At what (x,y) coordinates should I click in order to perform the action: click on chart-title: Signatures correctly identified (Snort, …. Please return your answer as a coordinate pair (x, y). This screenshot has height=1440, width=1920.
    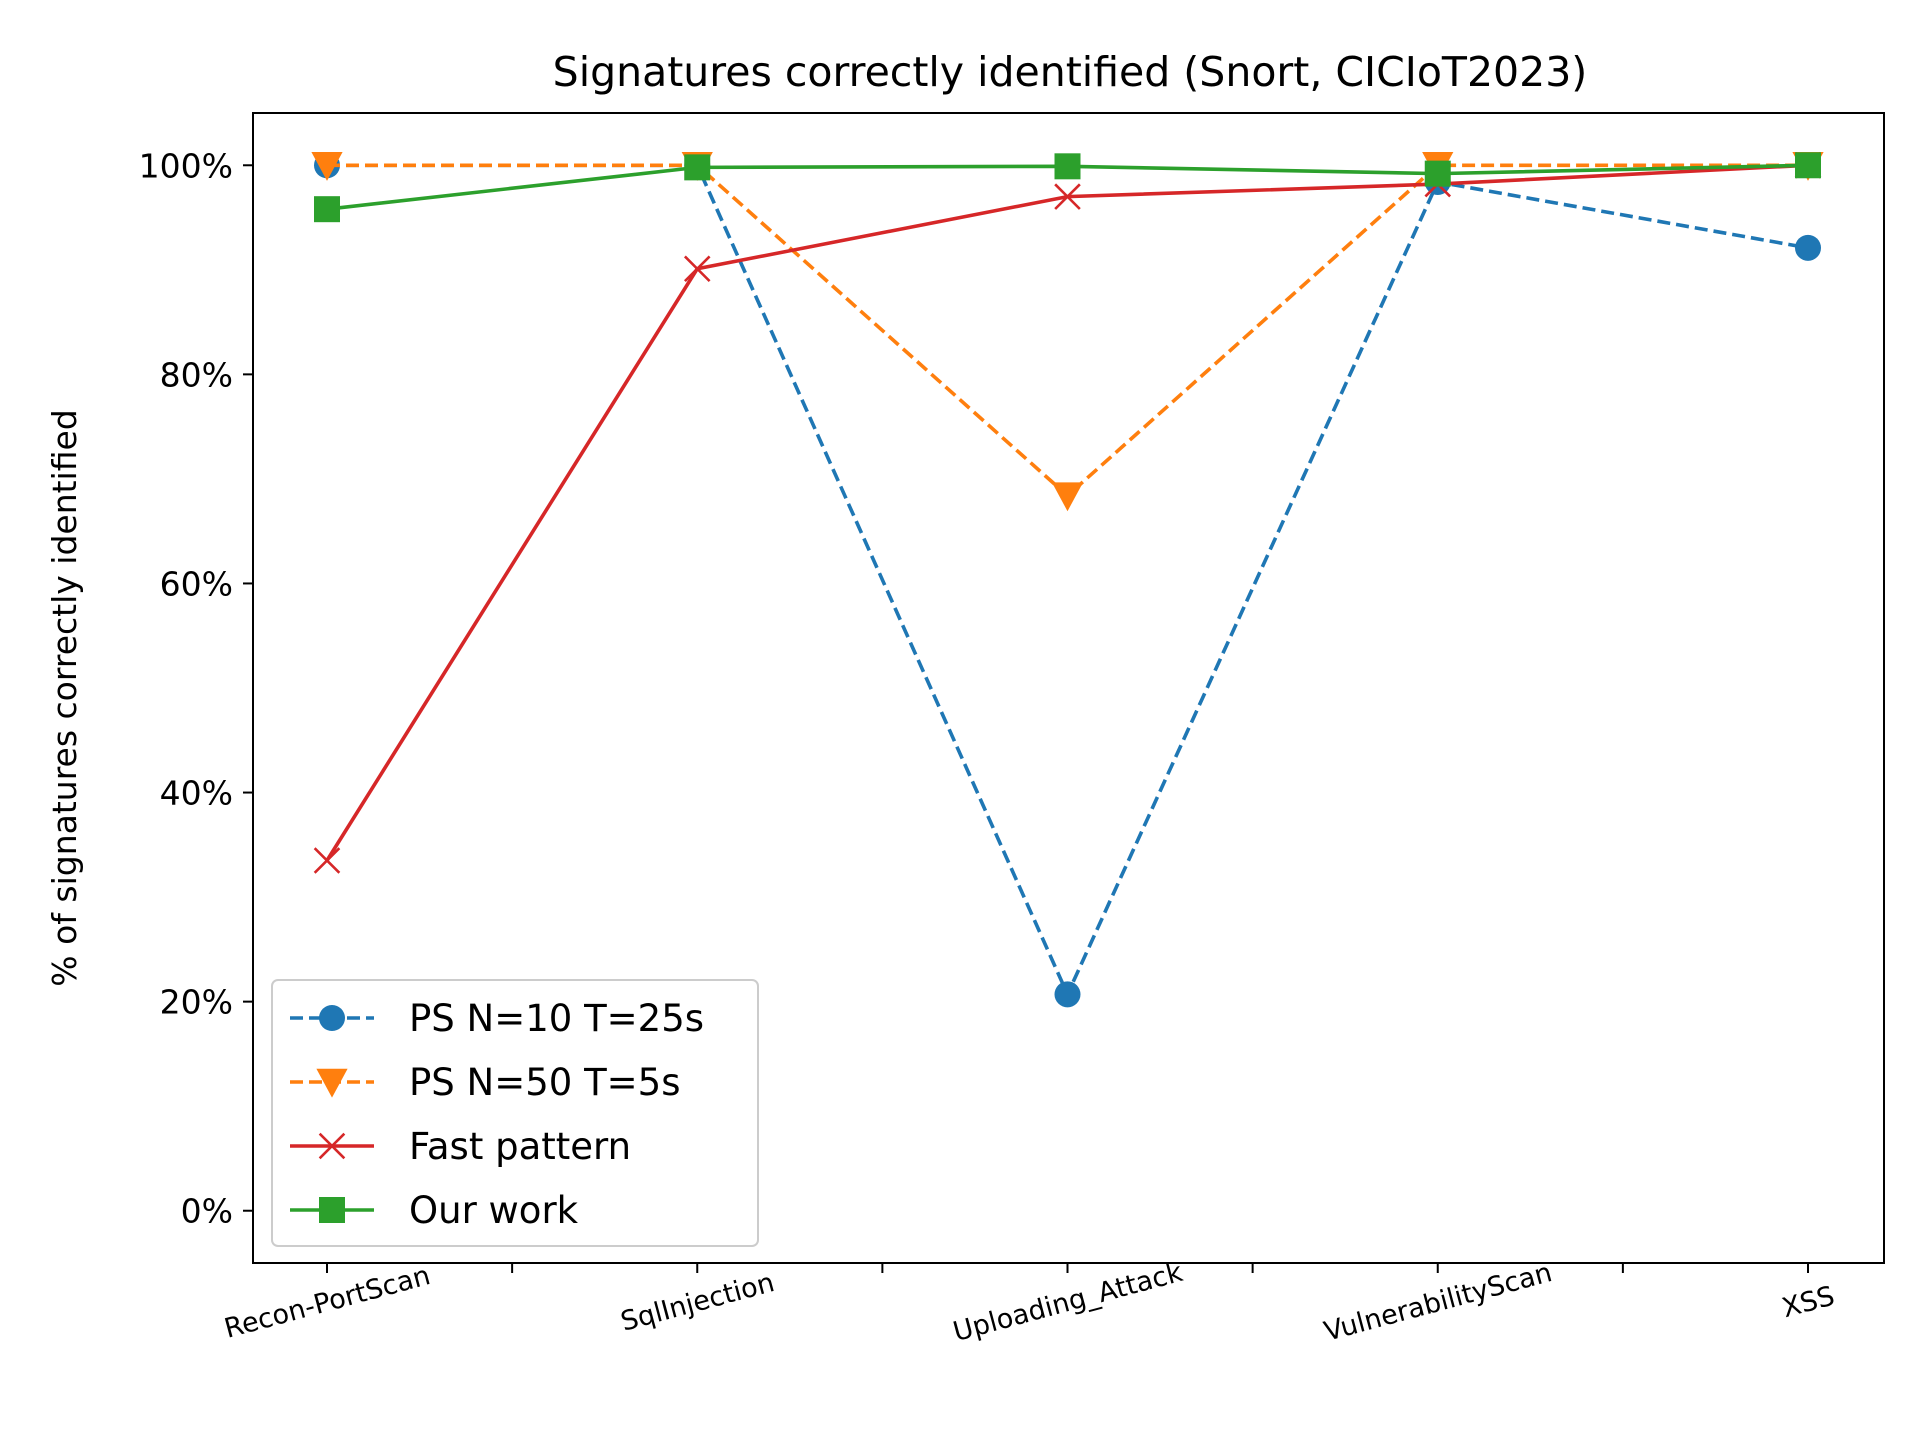
    Looking at the image, I should click on (1070, 72).